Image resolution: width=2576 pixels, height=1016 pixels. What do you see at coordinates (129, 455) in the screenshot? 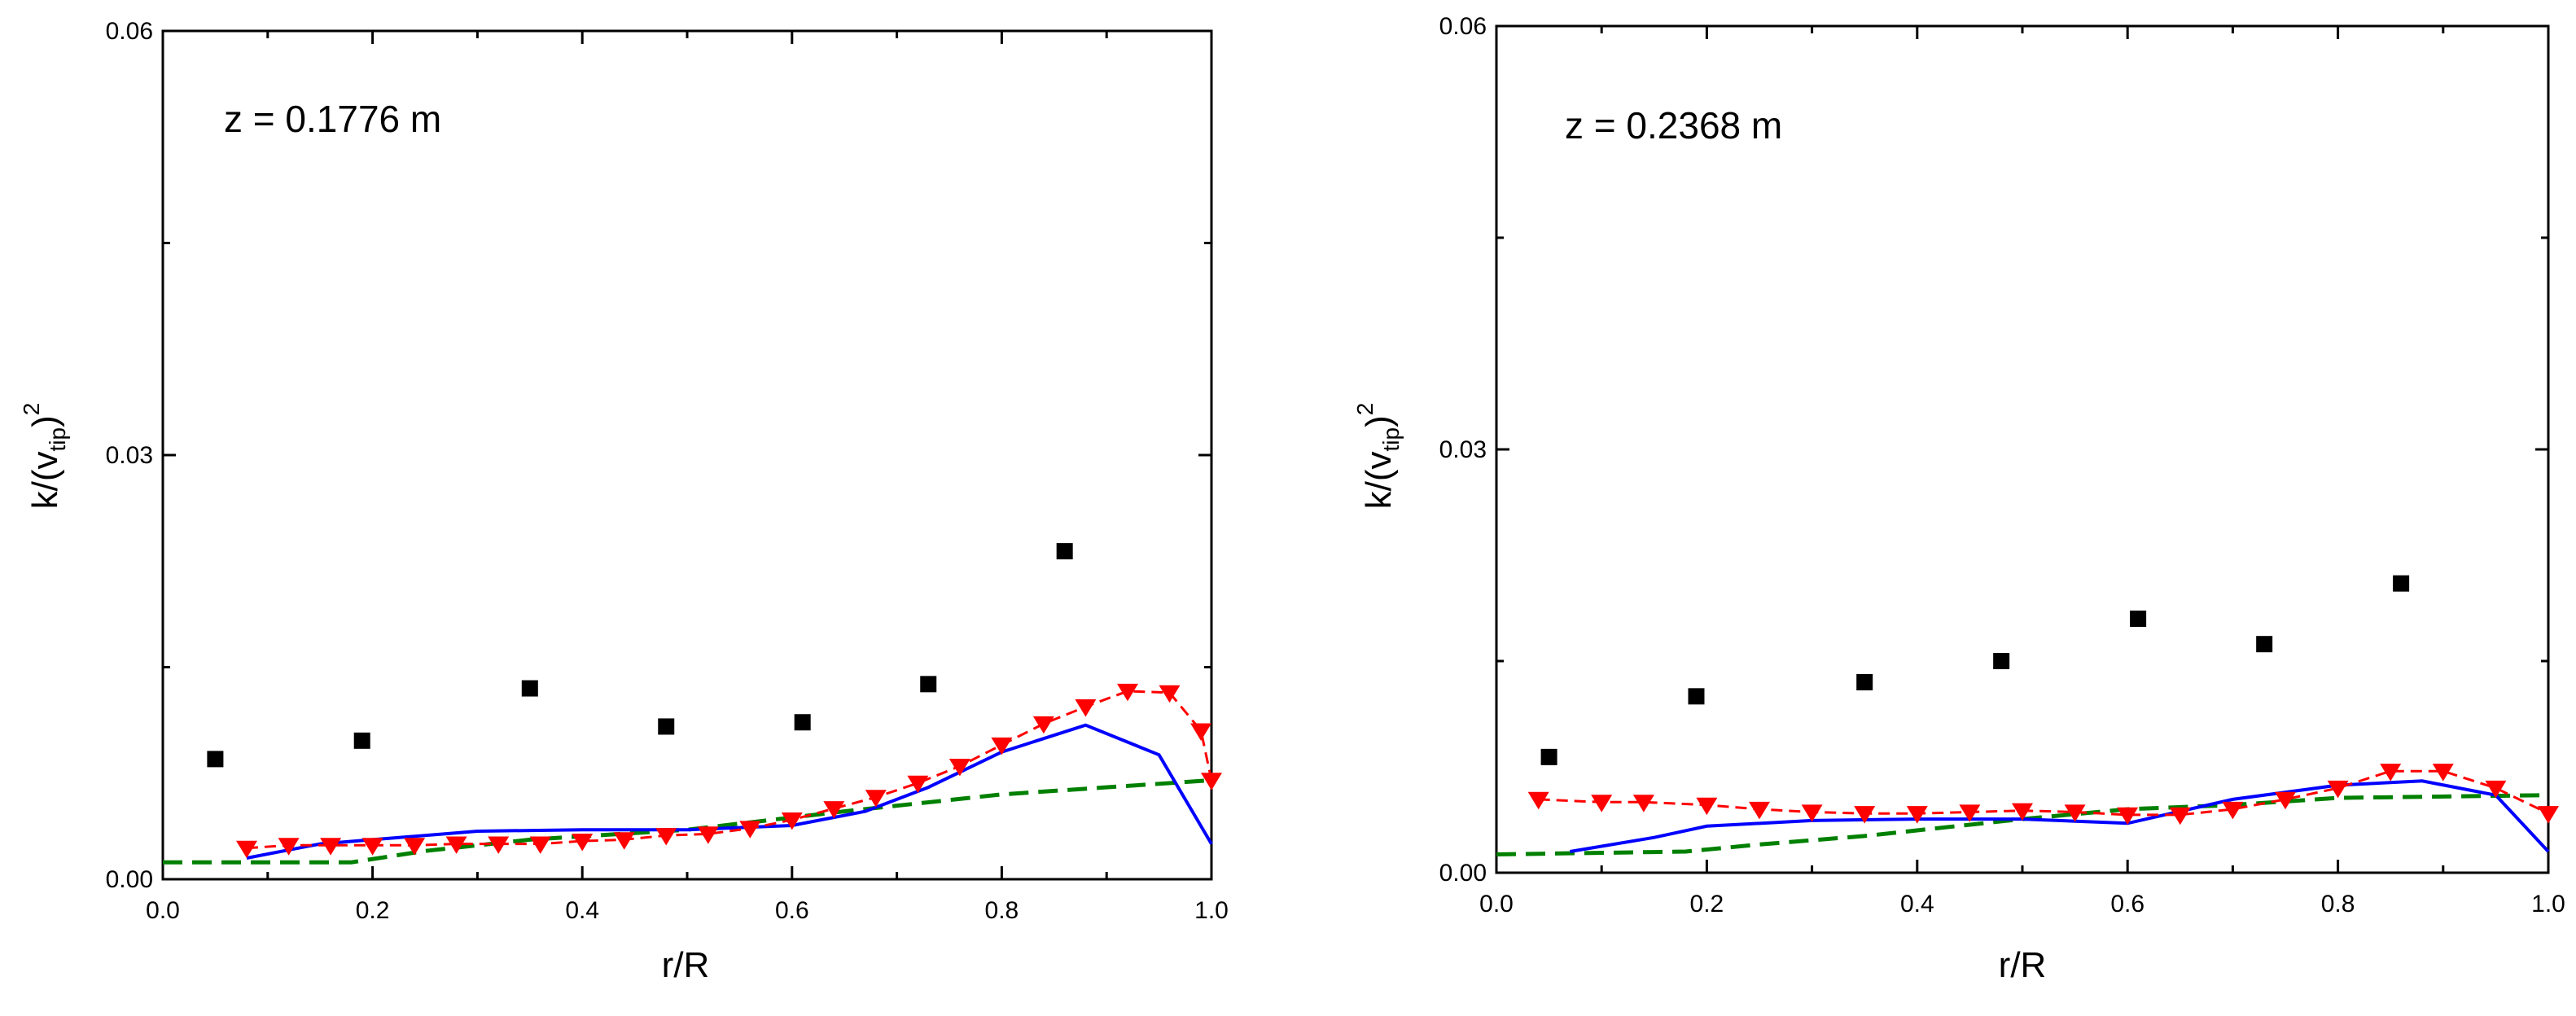
I see `y-tick-label: 0.03` at bounding box center [129, 455].